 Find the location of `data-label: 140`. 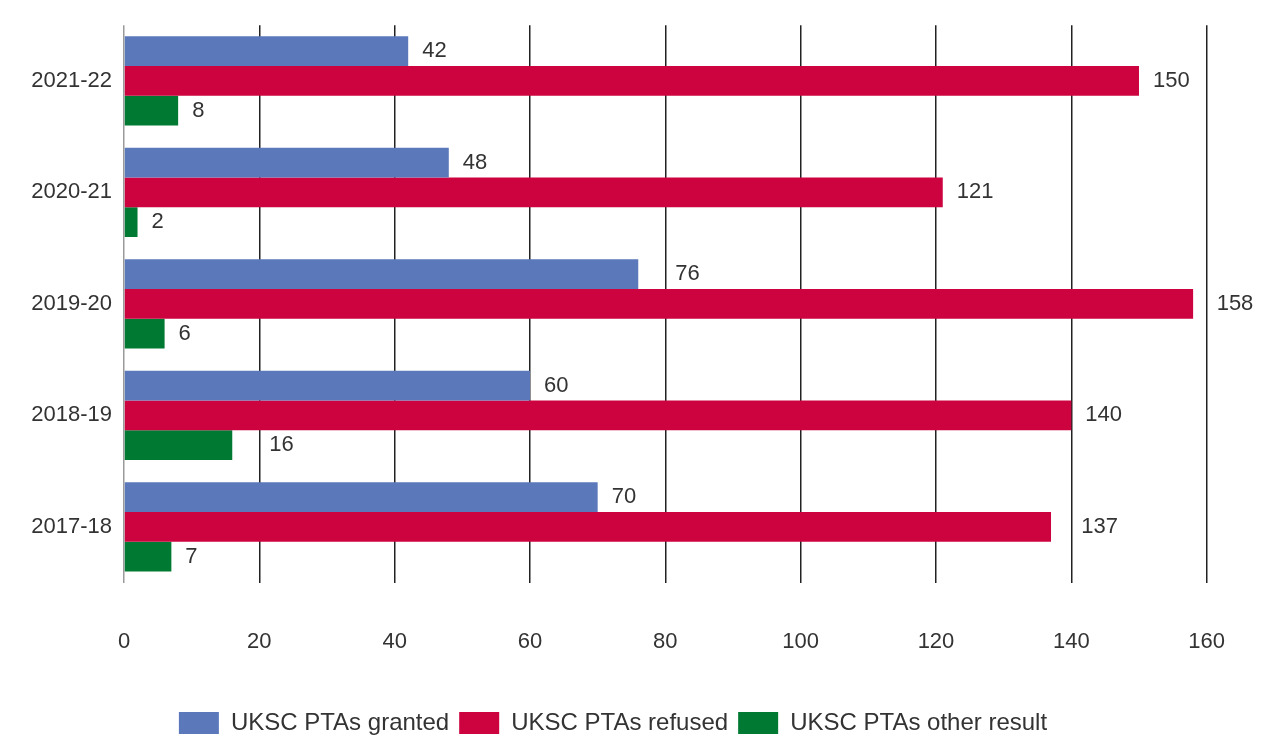

data-label: 140 is located at coordinates (1104, 414).